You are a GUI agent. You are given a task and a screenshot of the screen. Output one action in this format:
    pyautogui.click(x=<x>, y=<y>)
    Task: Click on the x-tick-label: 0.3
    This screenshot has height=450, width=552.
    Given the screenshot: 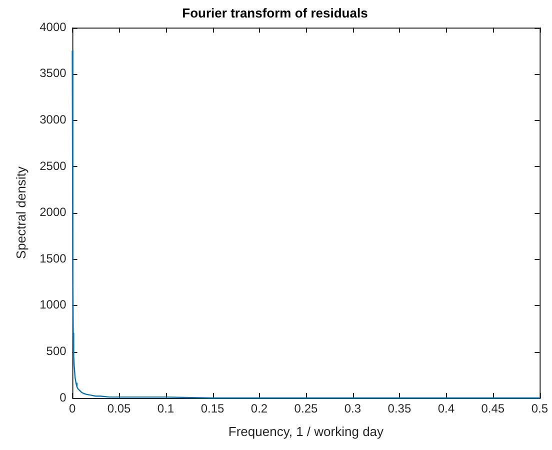 What is the action you would take?
    pyautogui.click(x=353, y=409)
    